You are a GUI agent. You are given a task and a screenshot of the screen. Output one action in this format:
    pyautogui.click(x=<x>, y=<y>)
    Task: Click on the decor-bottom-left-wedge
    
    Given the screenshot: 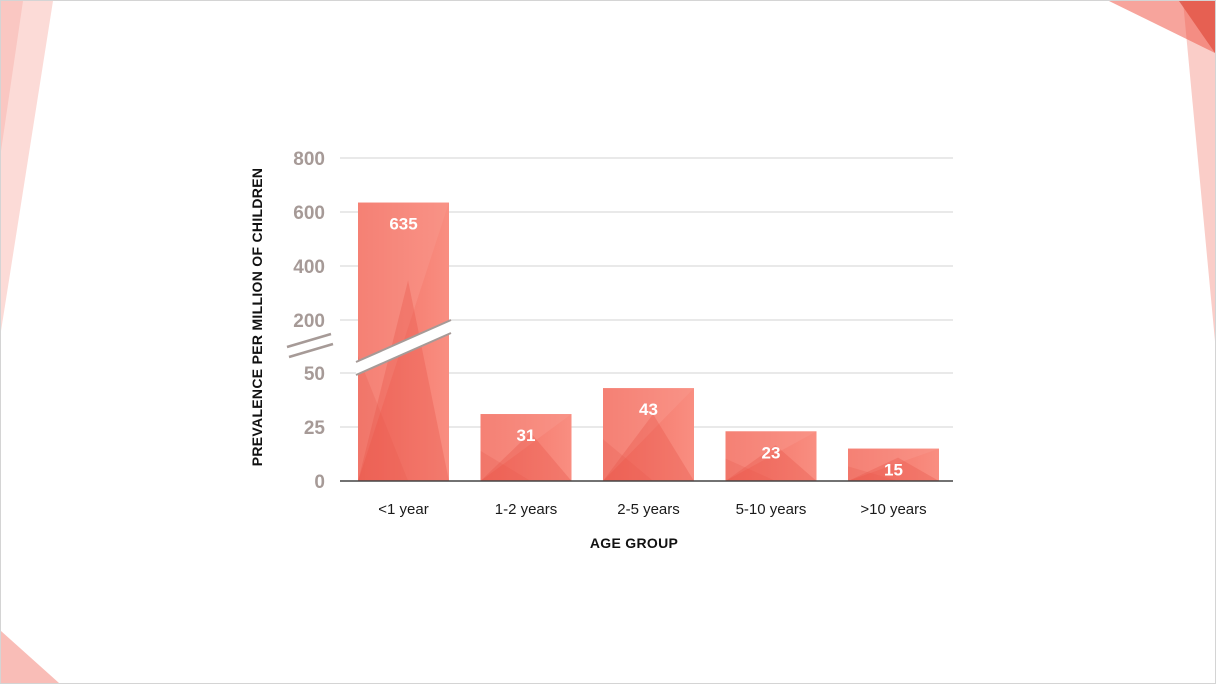 What is the action you would take?
    pyautogui.click(x=30, y=657)
    